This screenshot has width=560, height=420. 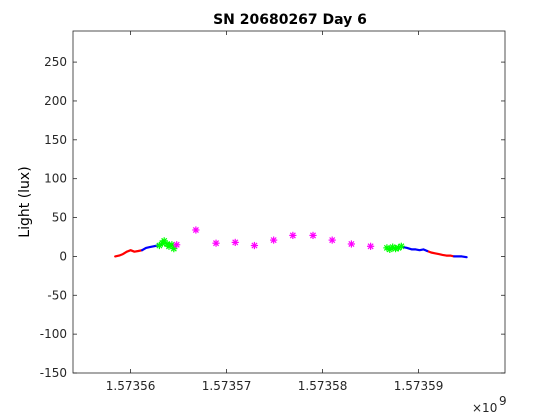 What do you see at coordinates (63, 256) in the screenshot?
I see `y-tick-label: 0` at bounding box center [63, 256].